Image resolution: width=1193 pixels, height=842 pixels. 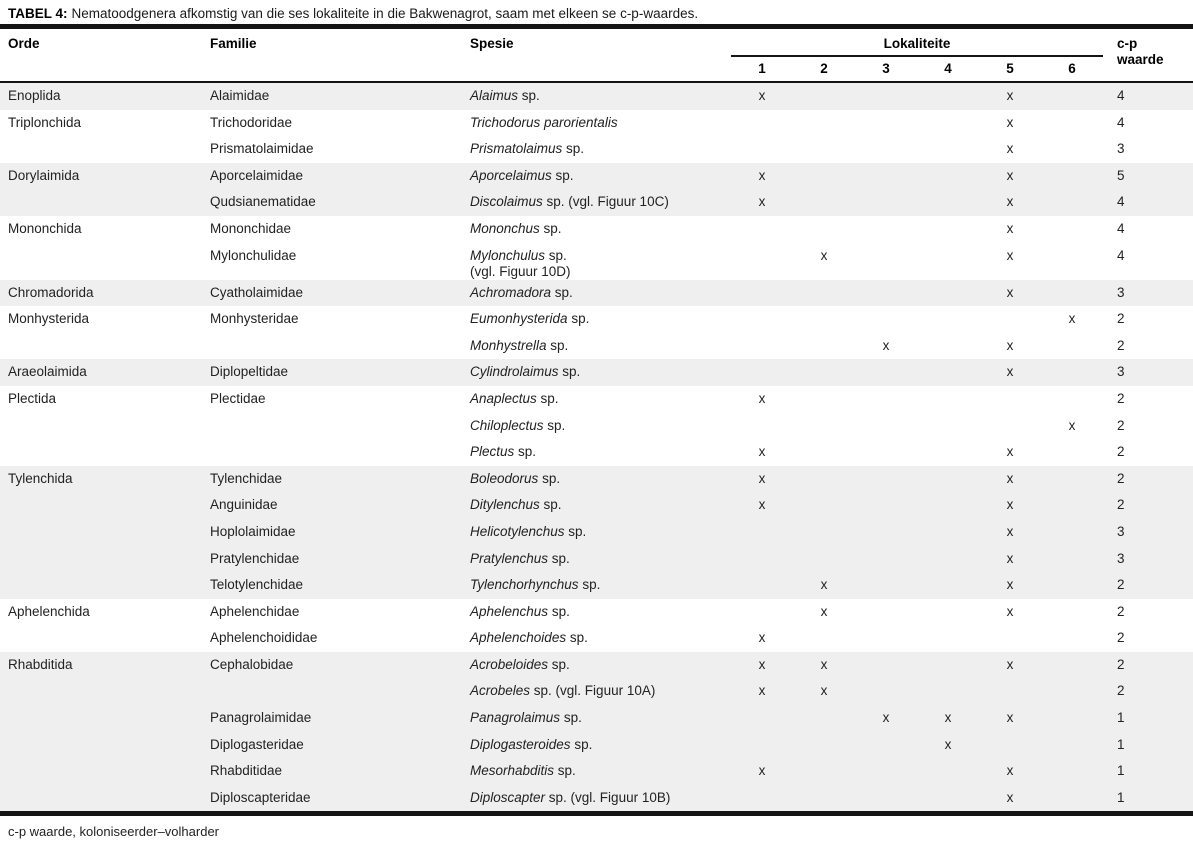 I want to click on locality-header-1: 1, so click(x=762, y=68).